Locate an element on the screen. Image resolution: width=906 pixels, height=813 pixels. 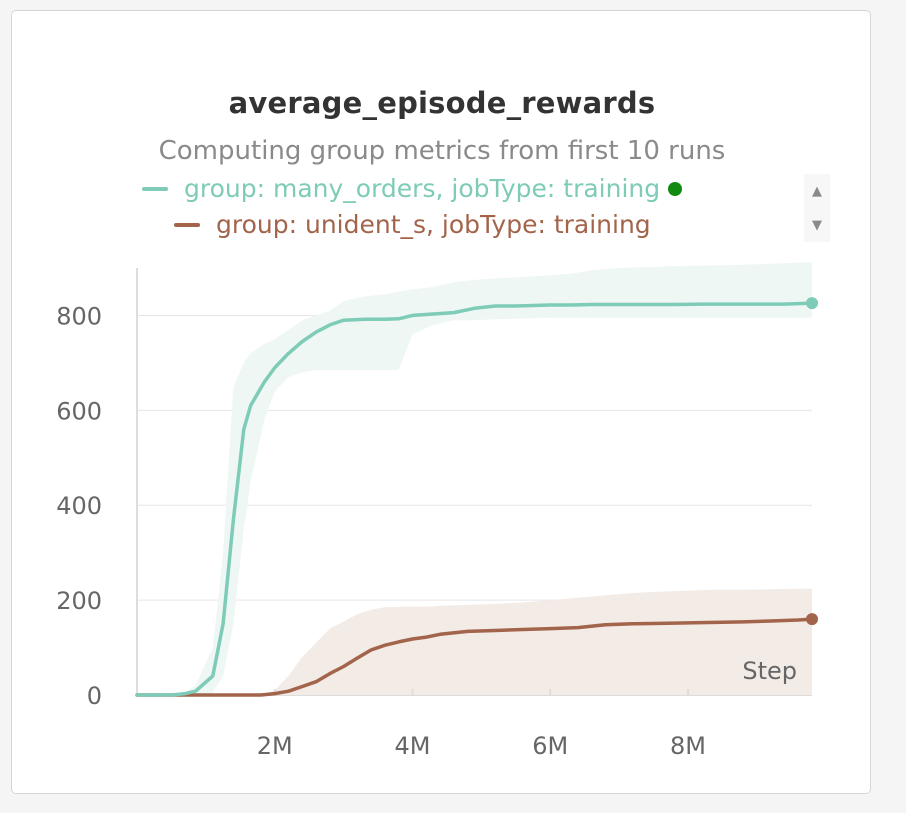
series-line-unident-s is located at coordinates (474, 657).